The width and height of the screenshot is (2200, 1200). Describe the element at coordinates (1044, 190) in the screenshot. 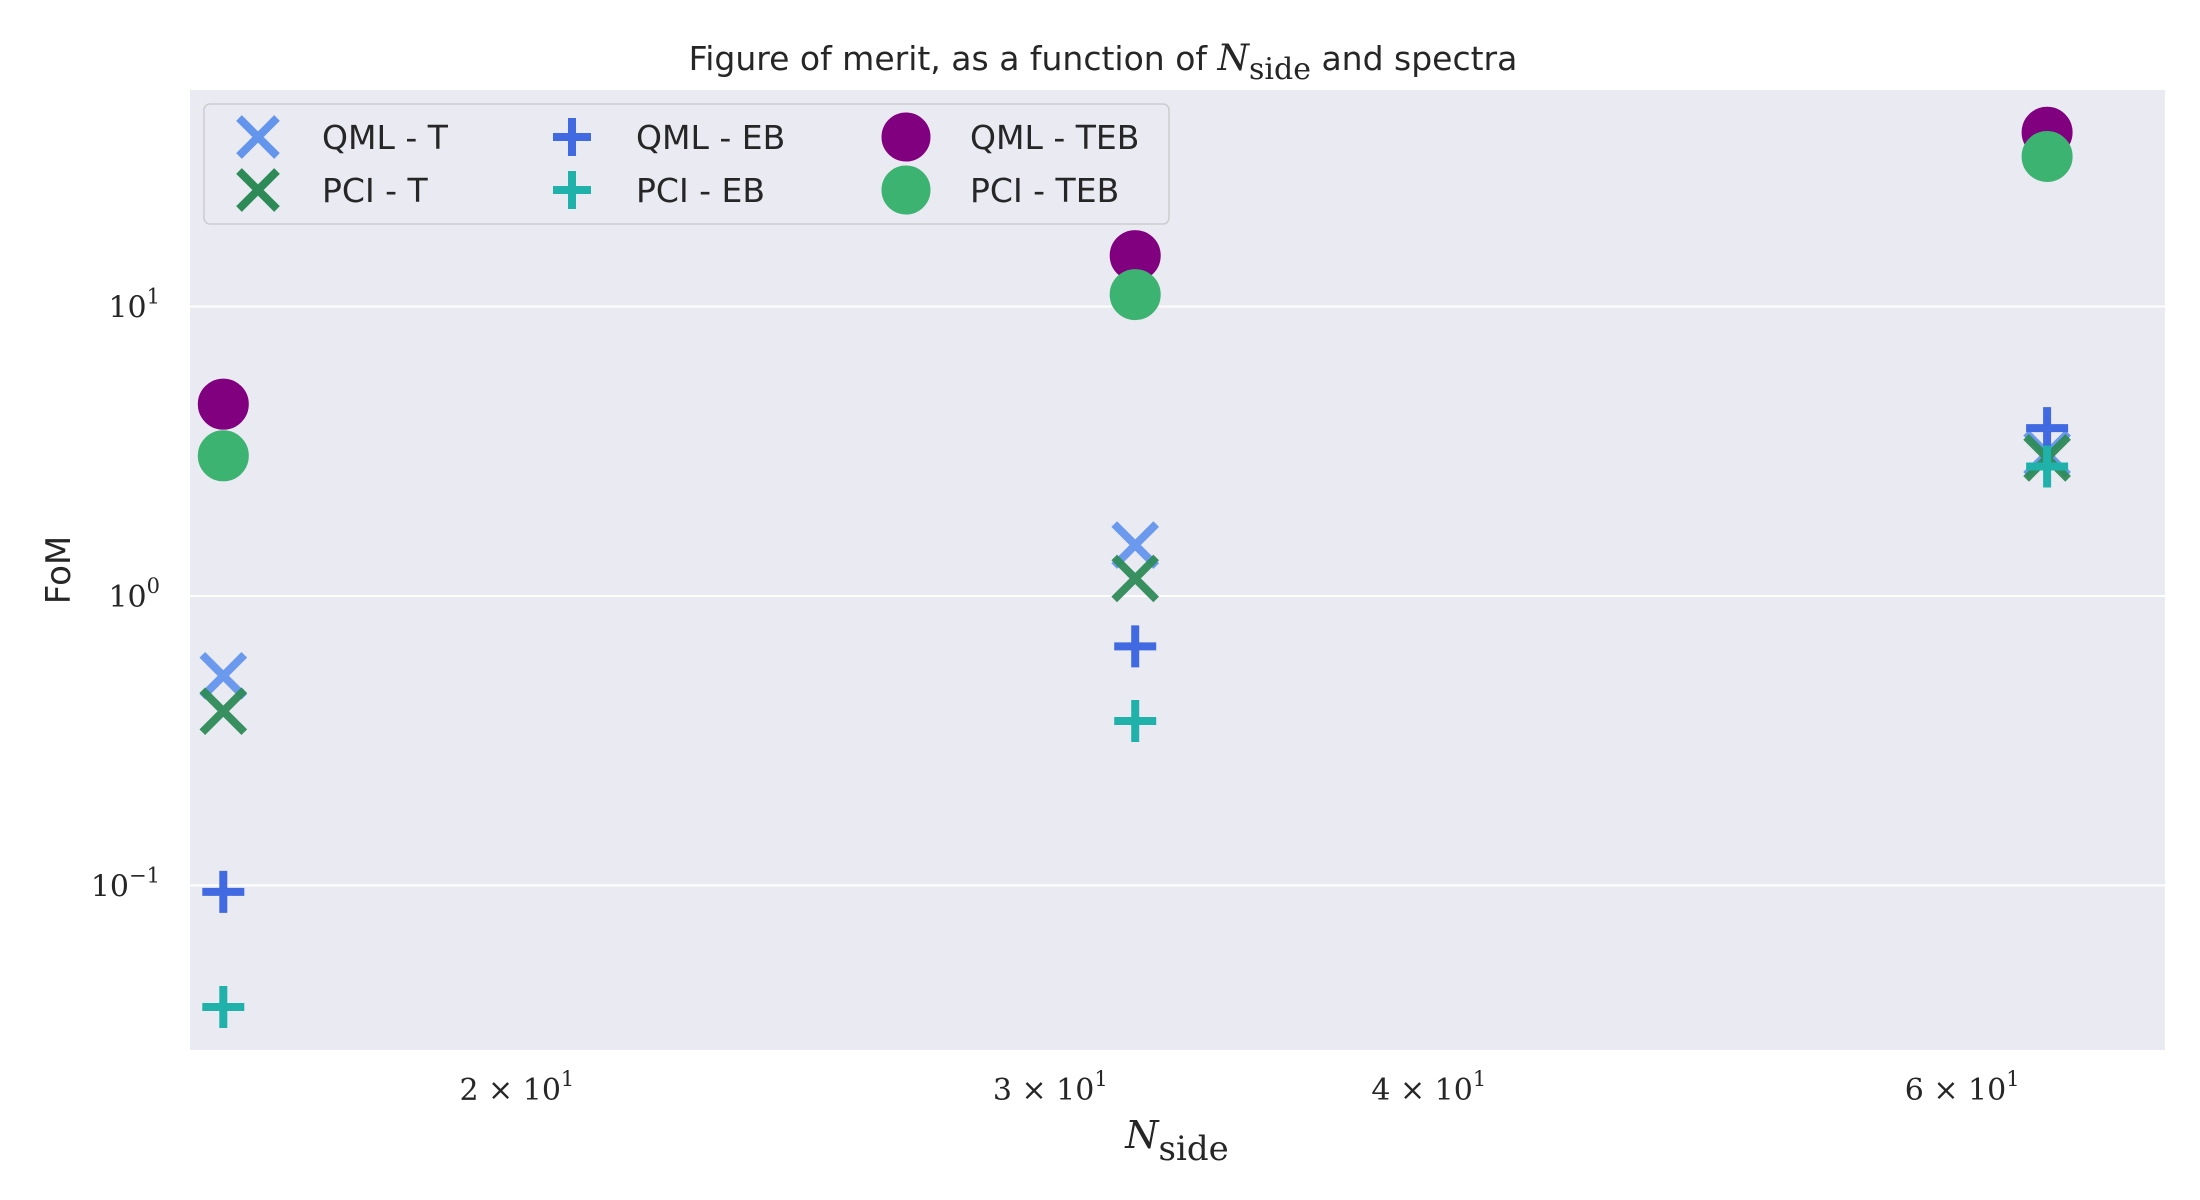

I see `legend-label: PCI - TEB` at that location.